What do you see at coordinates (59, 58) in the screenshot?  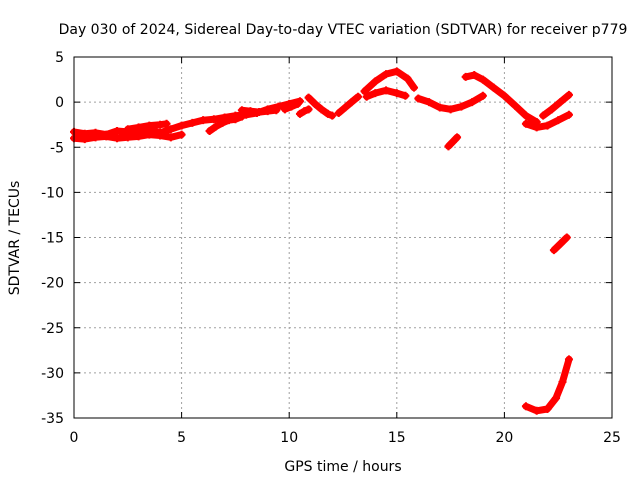 I see `y-tick-label: 5` at bounding box center [59, 58].